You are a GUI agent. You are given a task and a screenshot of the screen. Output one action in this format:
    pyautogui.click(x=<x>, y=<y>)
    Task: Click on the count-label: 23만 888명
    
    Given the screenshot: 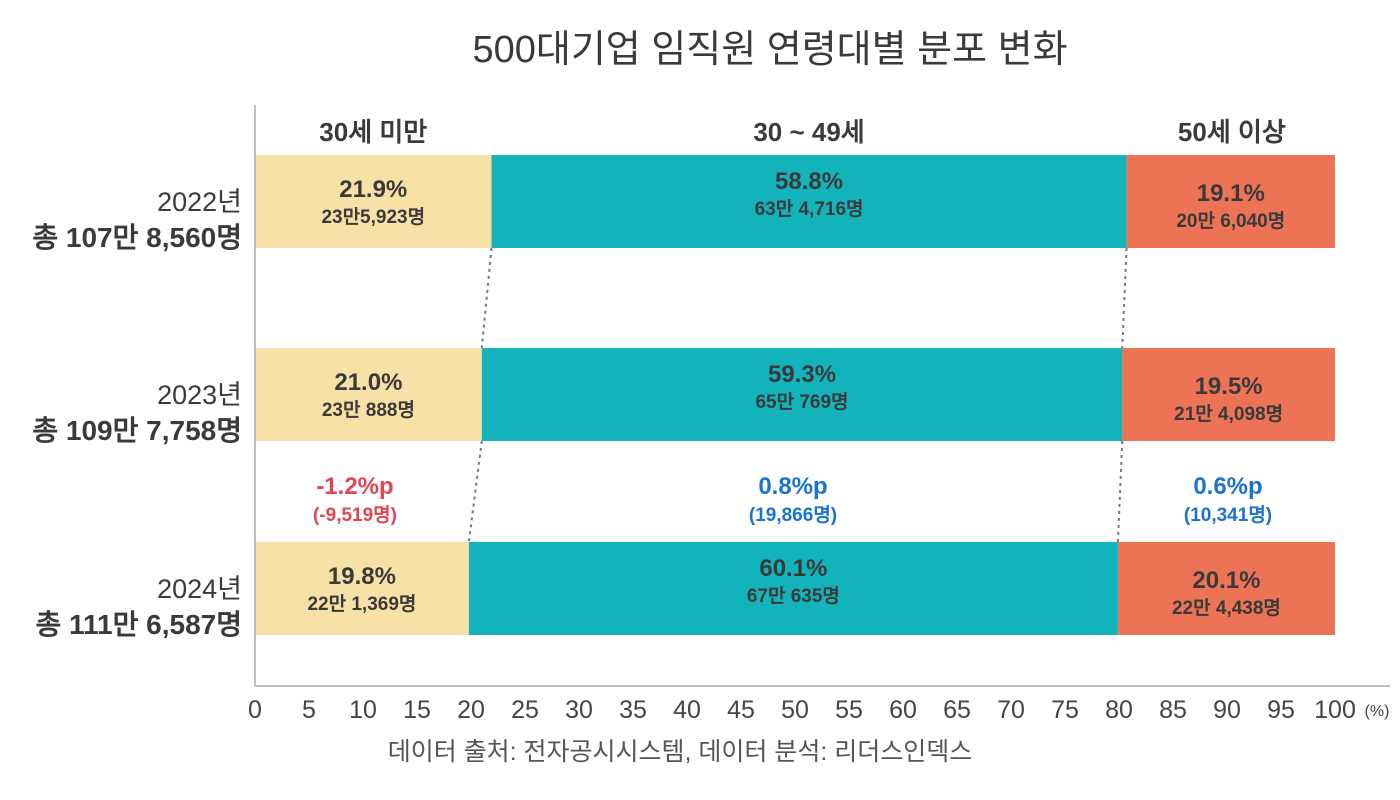 What is the action you would take?
    pyautogui.click(x=368, y=410)
    